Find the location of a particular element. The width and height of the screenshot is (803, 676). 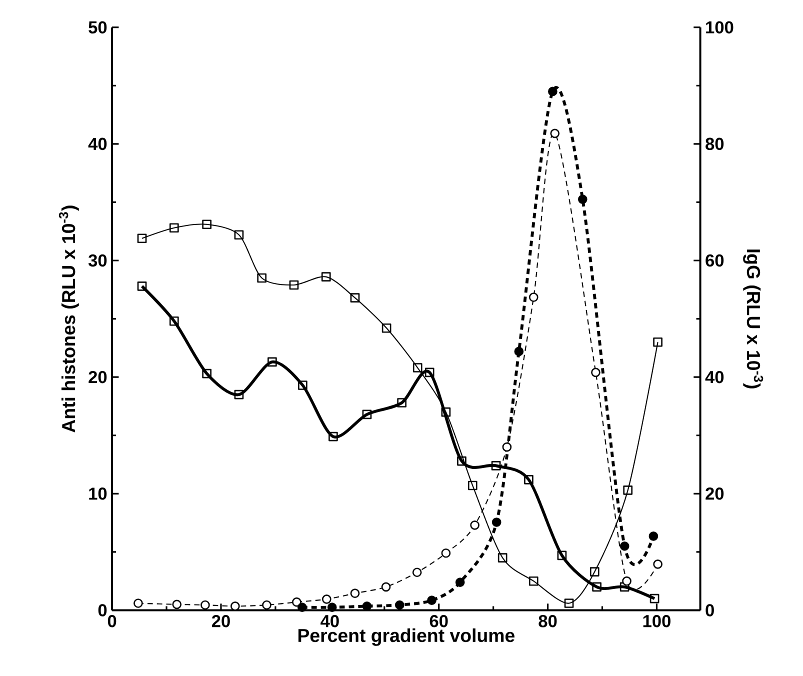

y-tick-label: 20 is located at coordinates (97, 377).